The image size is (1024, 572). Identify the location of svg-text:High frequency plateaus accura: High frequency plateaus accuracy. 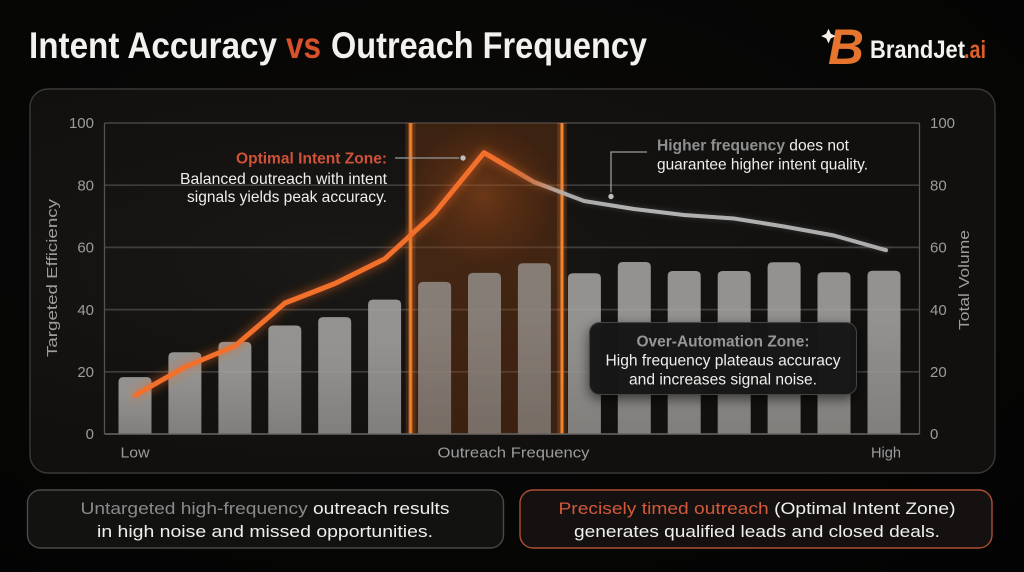
(723, 361).